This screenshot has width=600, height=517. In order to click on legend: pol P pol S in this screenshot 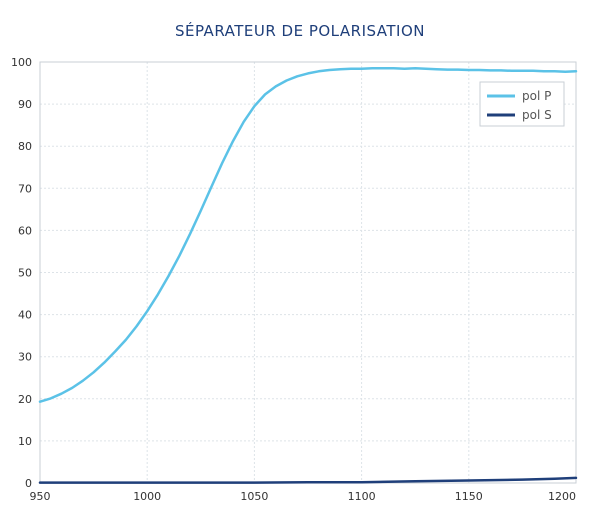, I will do `click(522, 104)`.